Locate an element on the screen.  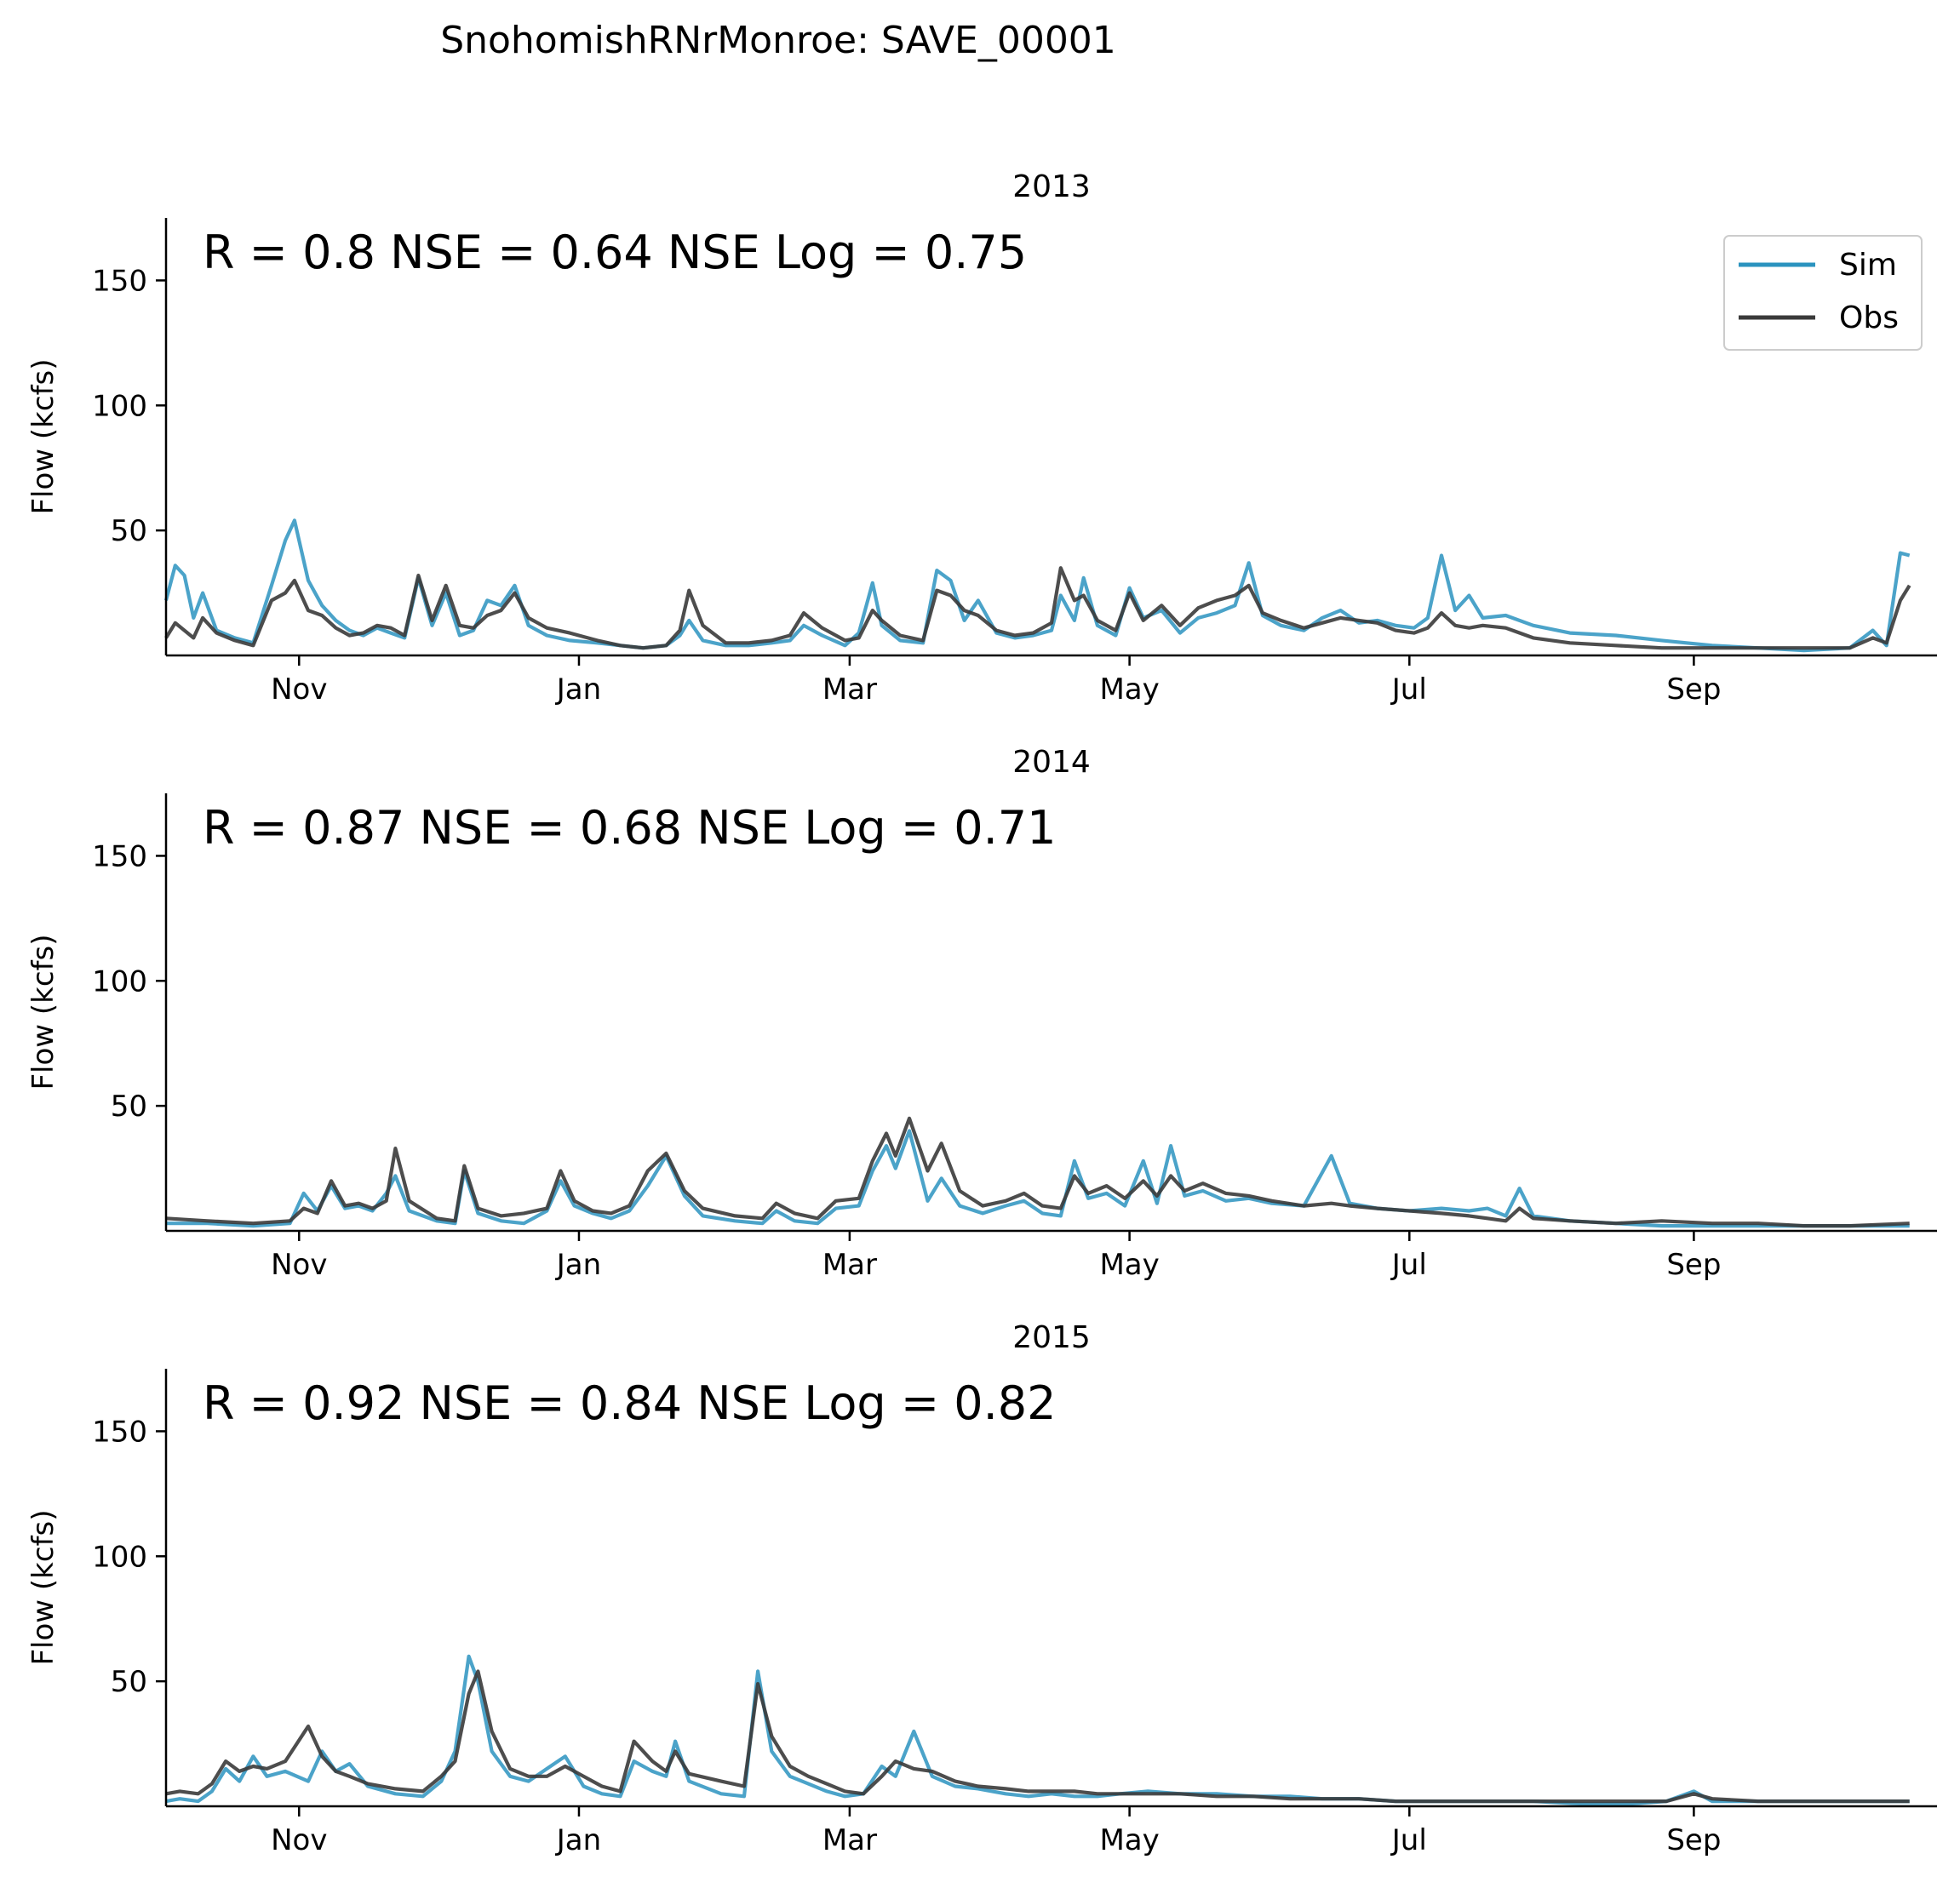
figure-suptitle: SnohomishRNrMonroe: SAVE_00001 is located at coordinates (778, 40).